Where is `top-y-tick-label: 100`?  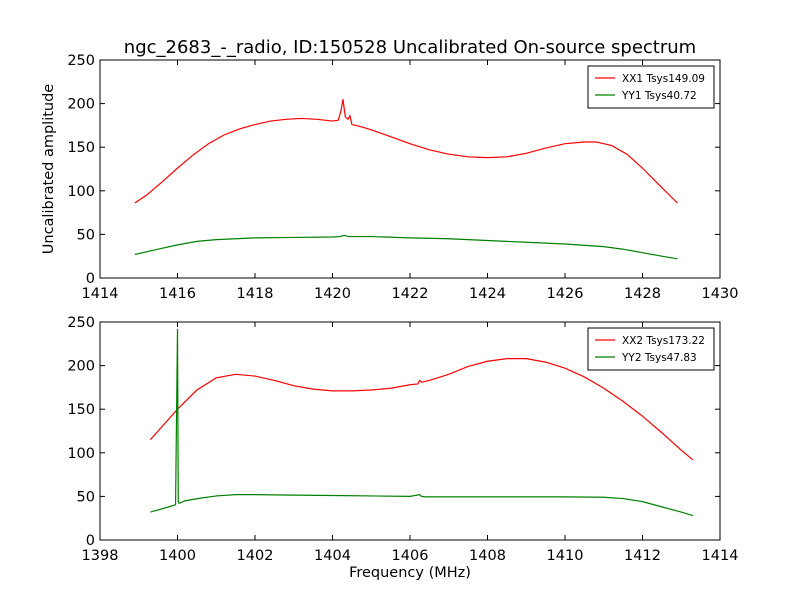
top-y-tick-label: 100 is located at coordinates (81, 192).